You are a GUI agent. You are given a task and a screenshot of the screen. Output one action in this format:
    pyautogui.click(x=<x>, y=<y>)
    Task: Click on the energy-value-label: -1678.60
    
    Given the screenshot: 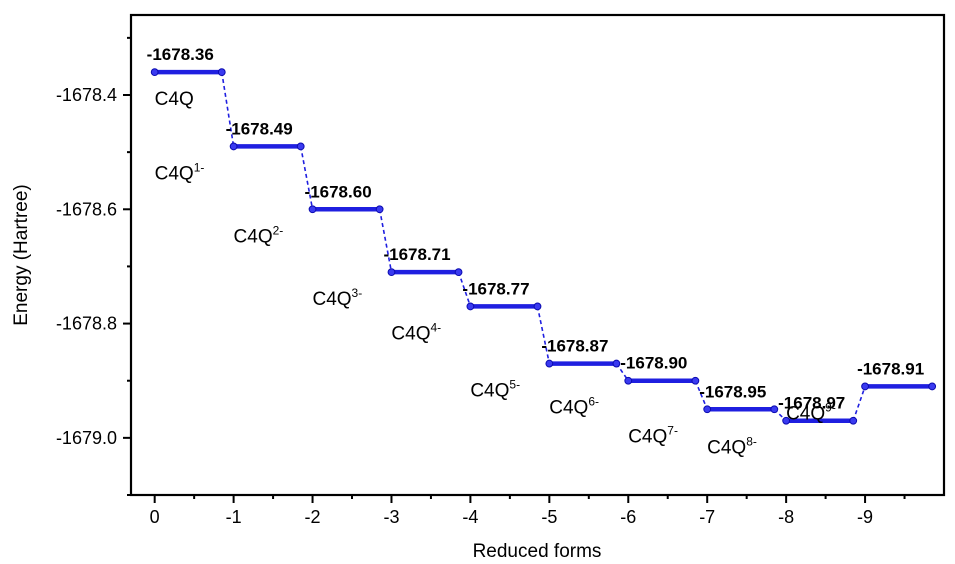 What is the action you would take?
    pyautogui.click(x=338, y=191)
    